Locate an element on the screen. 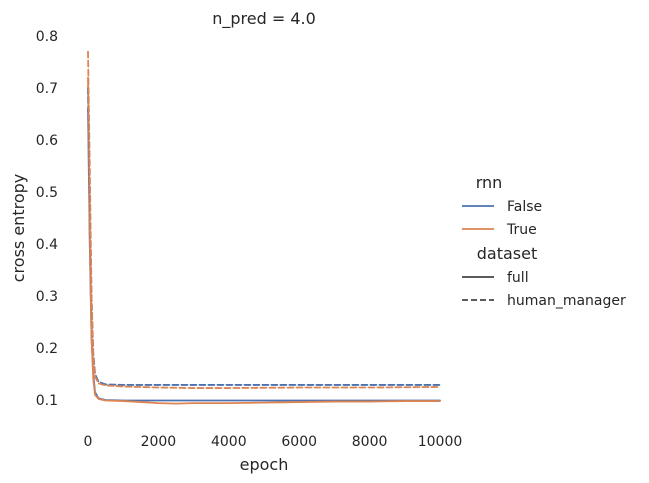 This screenshot has width=649, height=483. legend-label-true: True is located at coordinates (521, 230).